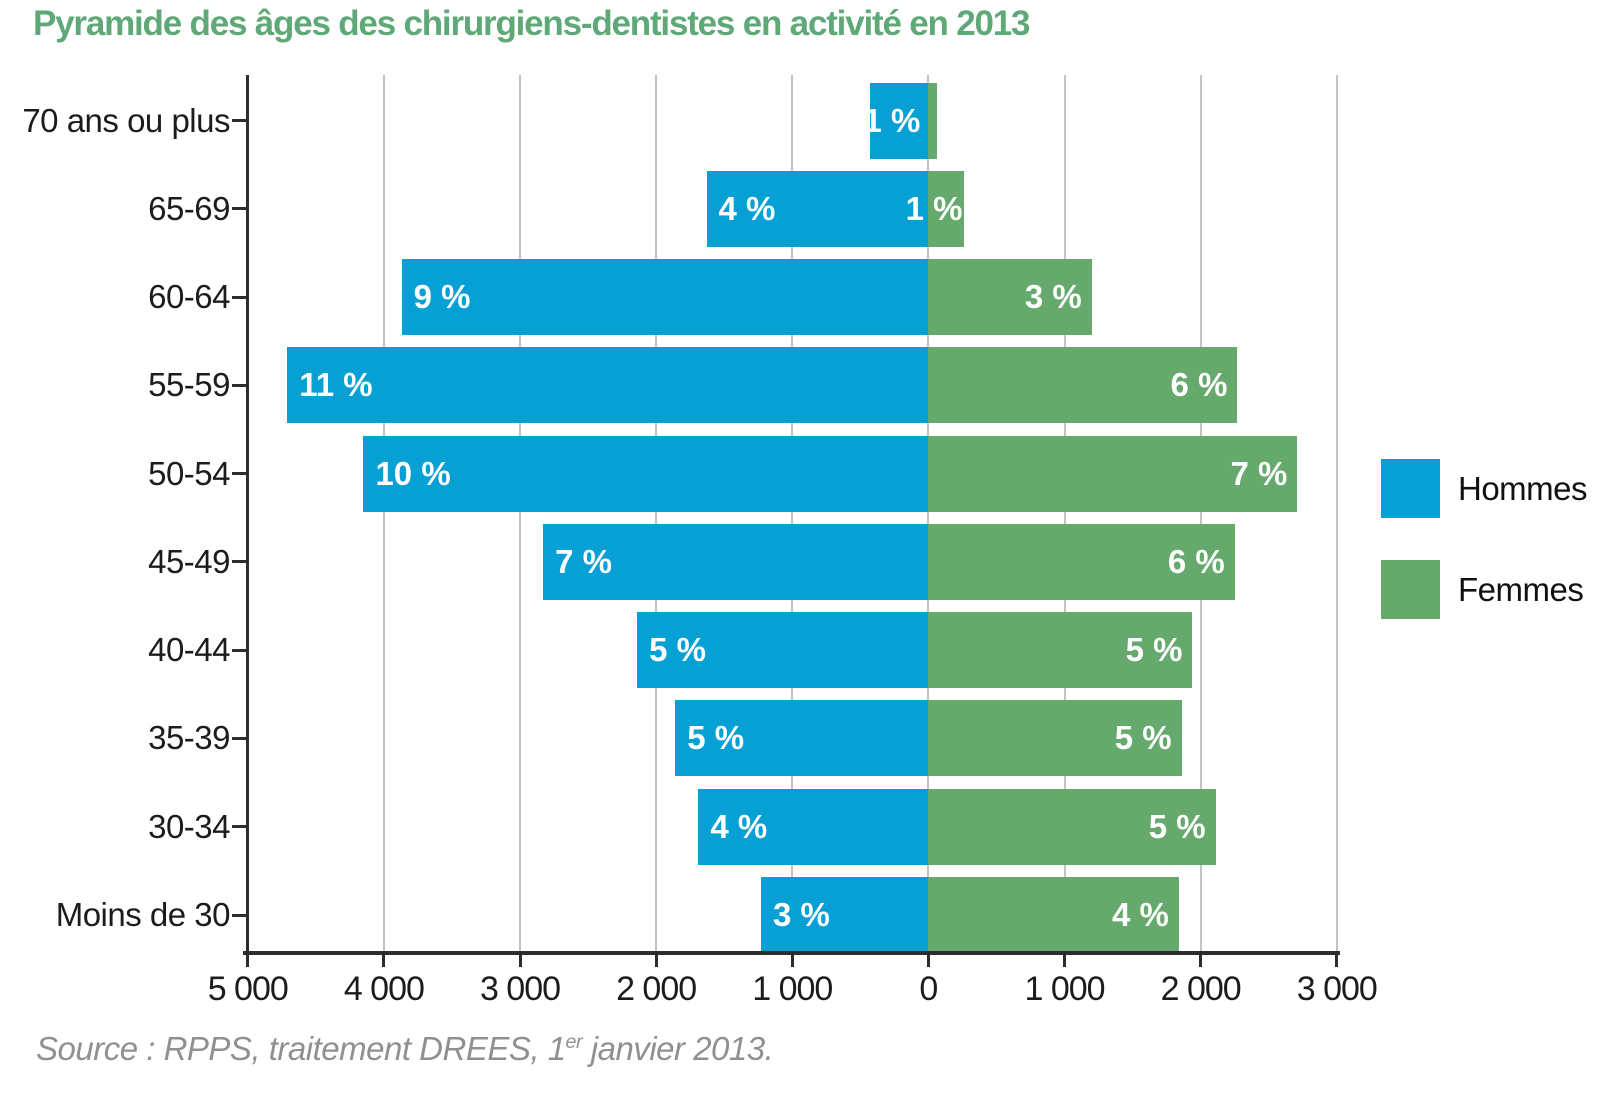  What do you see at coordinates (247, 516) in the screenshot?
I see `y-axis-line` at bounding box center [247, 516].